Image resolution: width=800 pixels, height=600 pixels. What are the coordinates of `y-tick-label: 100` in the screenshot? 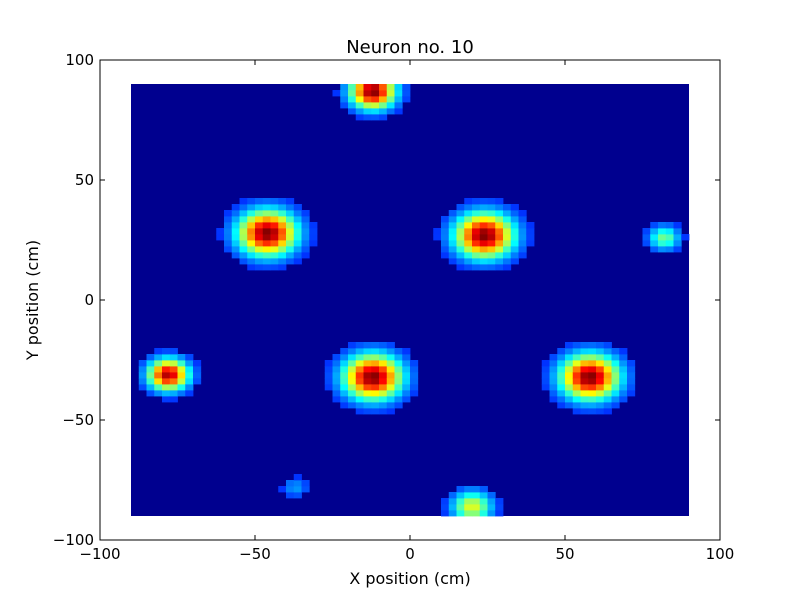 It's located at (79, 60).